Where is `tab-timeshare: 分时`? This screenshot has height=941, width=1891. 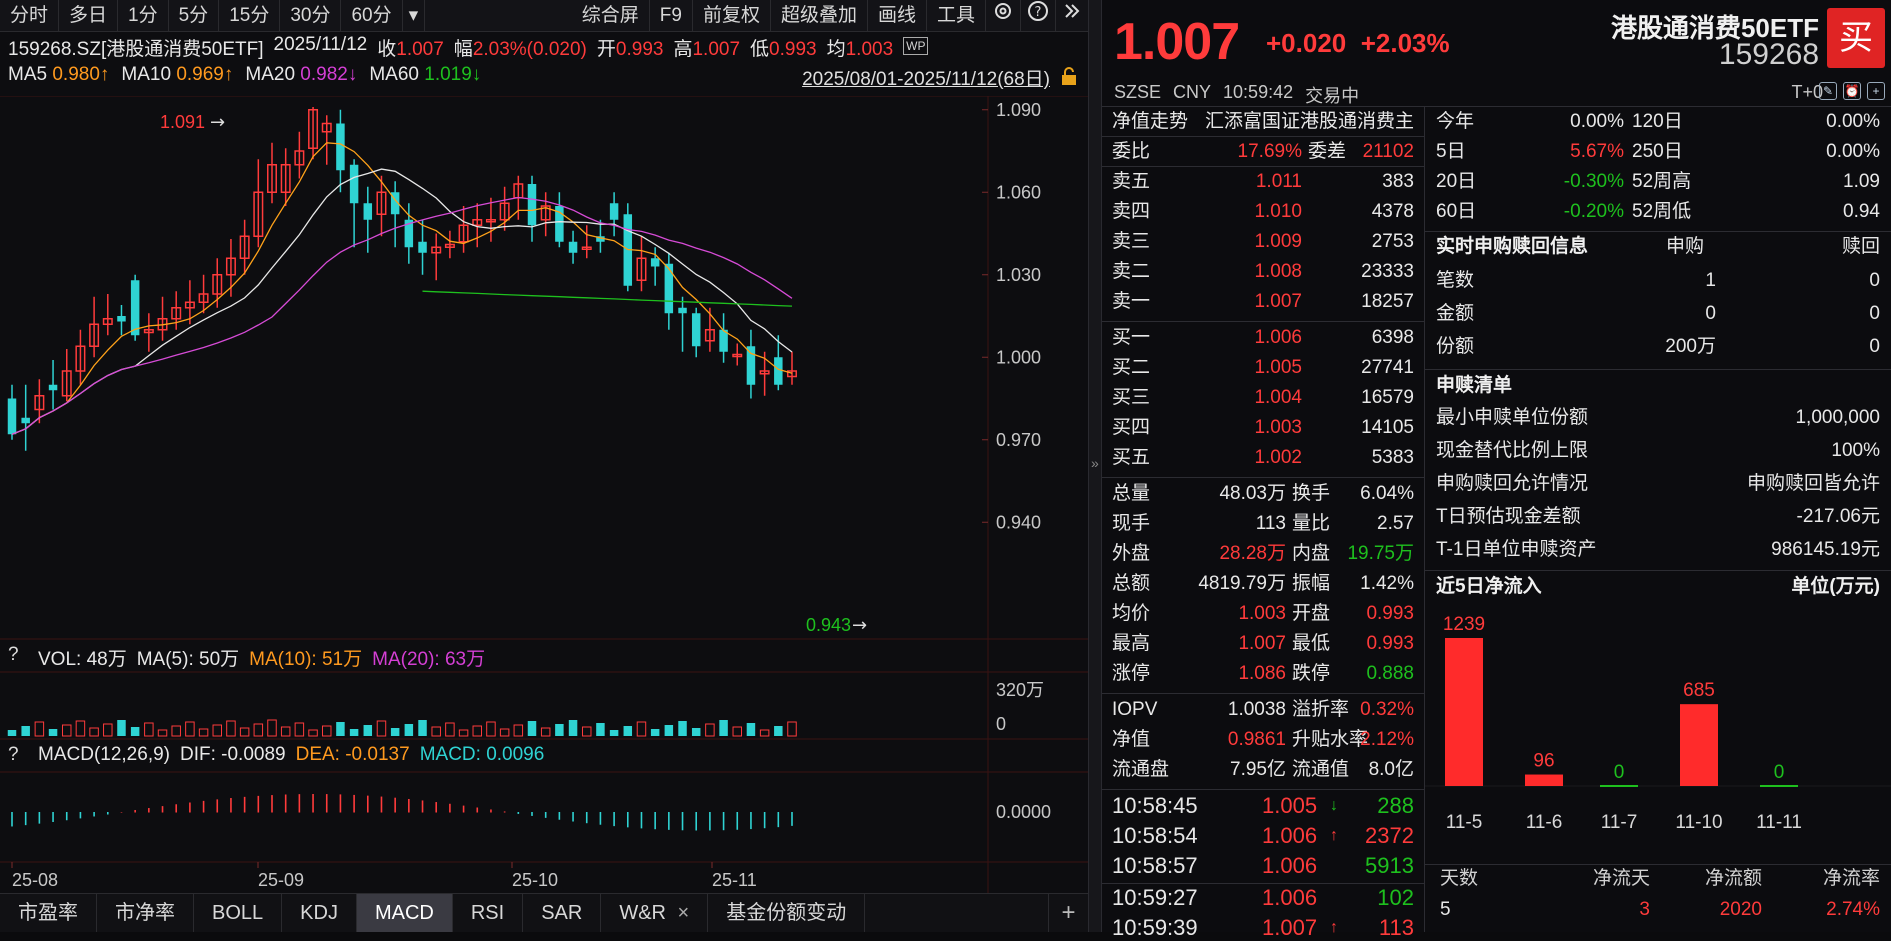
tab-timeshare: 分时 is located at coordinates (30, 16).